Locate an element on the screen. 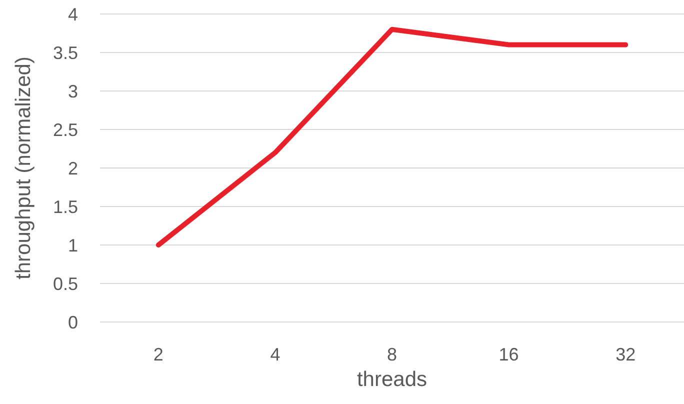 This screenshot has height=404, width=684. y-tick-label: 2.5 is located at coordinates (65, 130).